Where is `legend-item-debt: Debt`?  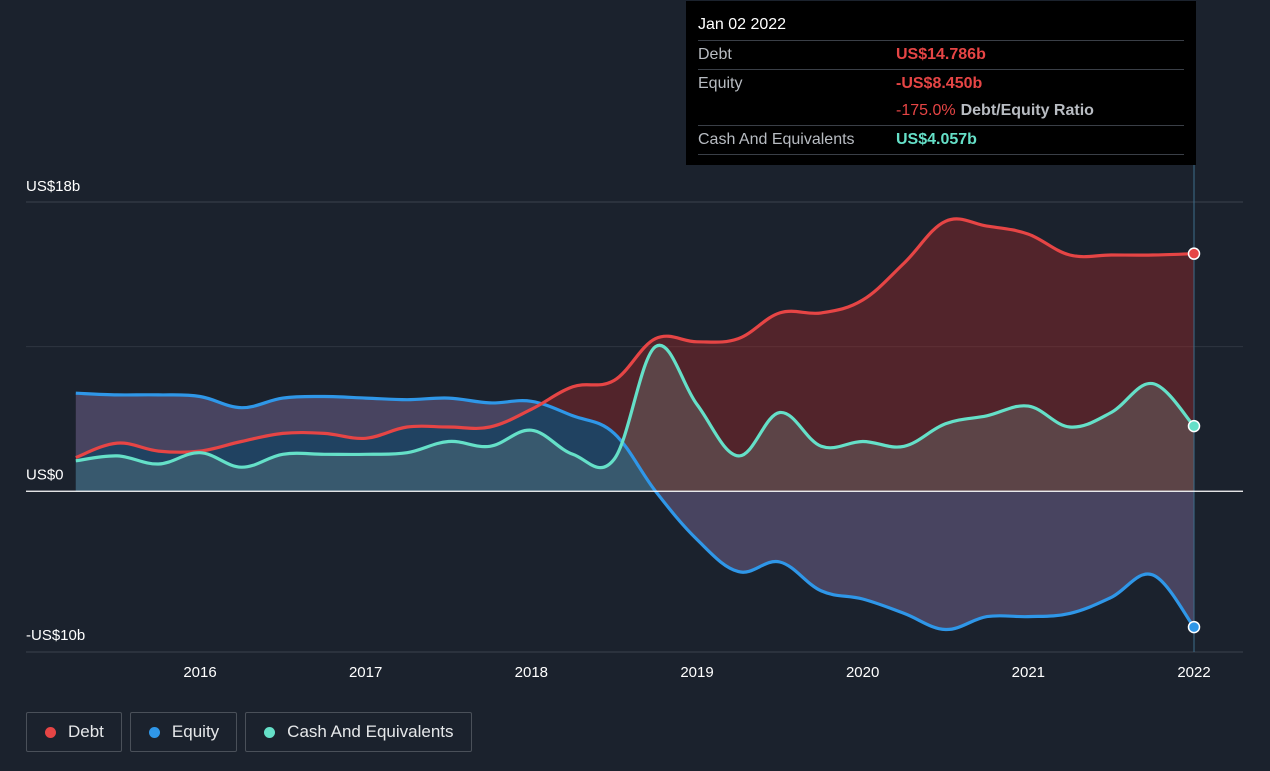 legend-item-debt: Debt is located at coordinates (74, 732).